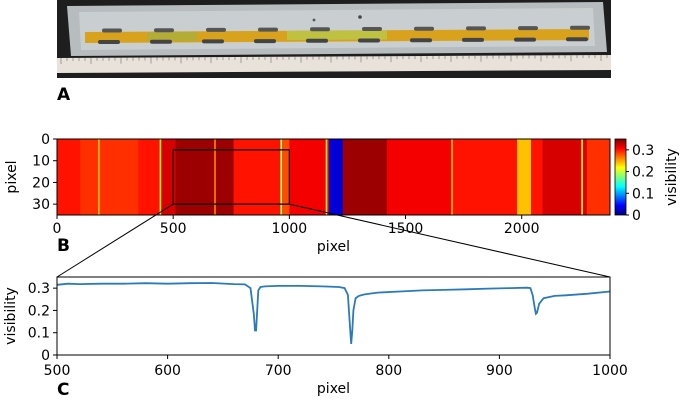  What do you see at coordinates (41, 205) in the screenshot?
I see `heatmap-y-tick-label: 30` at bounding box center [41, 205].